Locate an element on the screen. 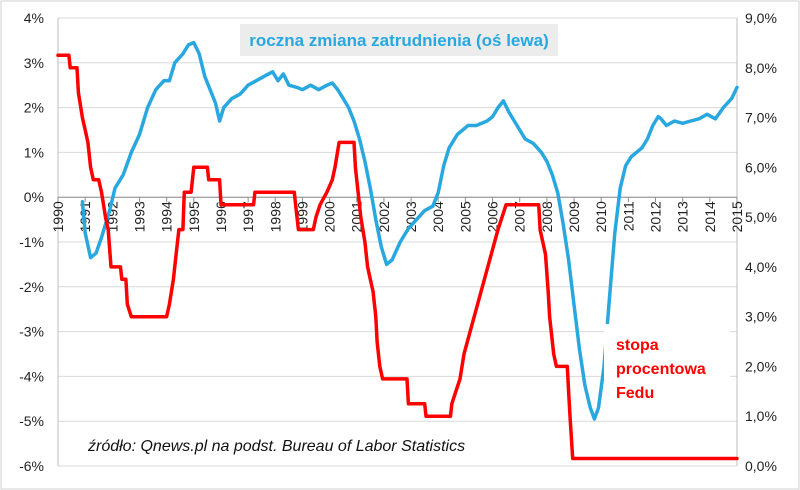 This screenshot has height=490, width=800. x-axis-tick-label: 2003 is located at coordinates (411, 216).